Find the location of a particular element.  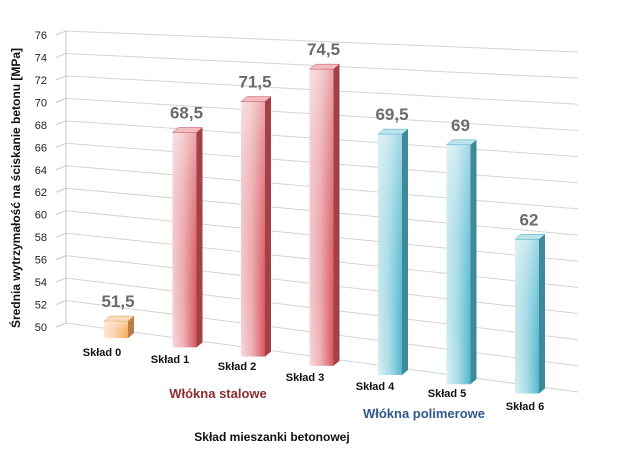

y-tick-label: 58 is located at coordinates (41, 238).